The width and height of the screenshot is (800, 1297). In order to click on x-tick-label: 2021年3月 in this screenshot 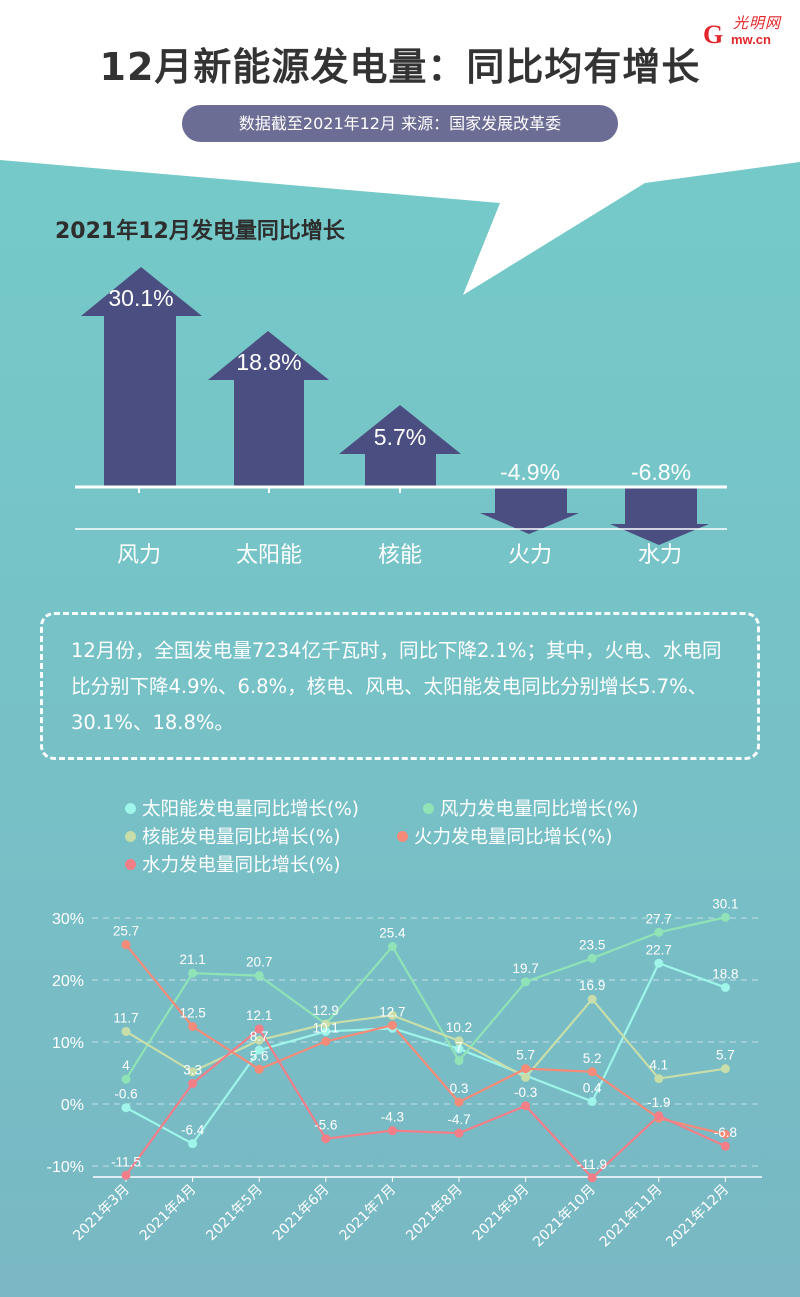, I will do `click(101, 1213)`.